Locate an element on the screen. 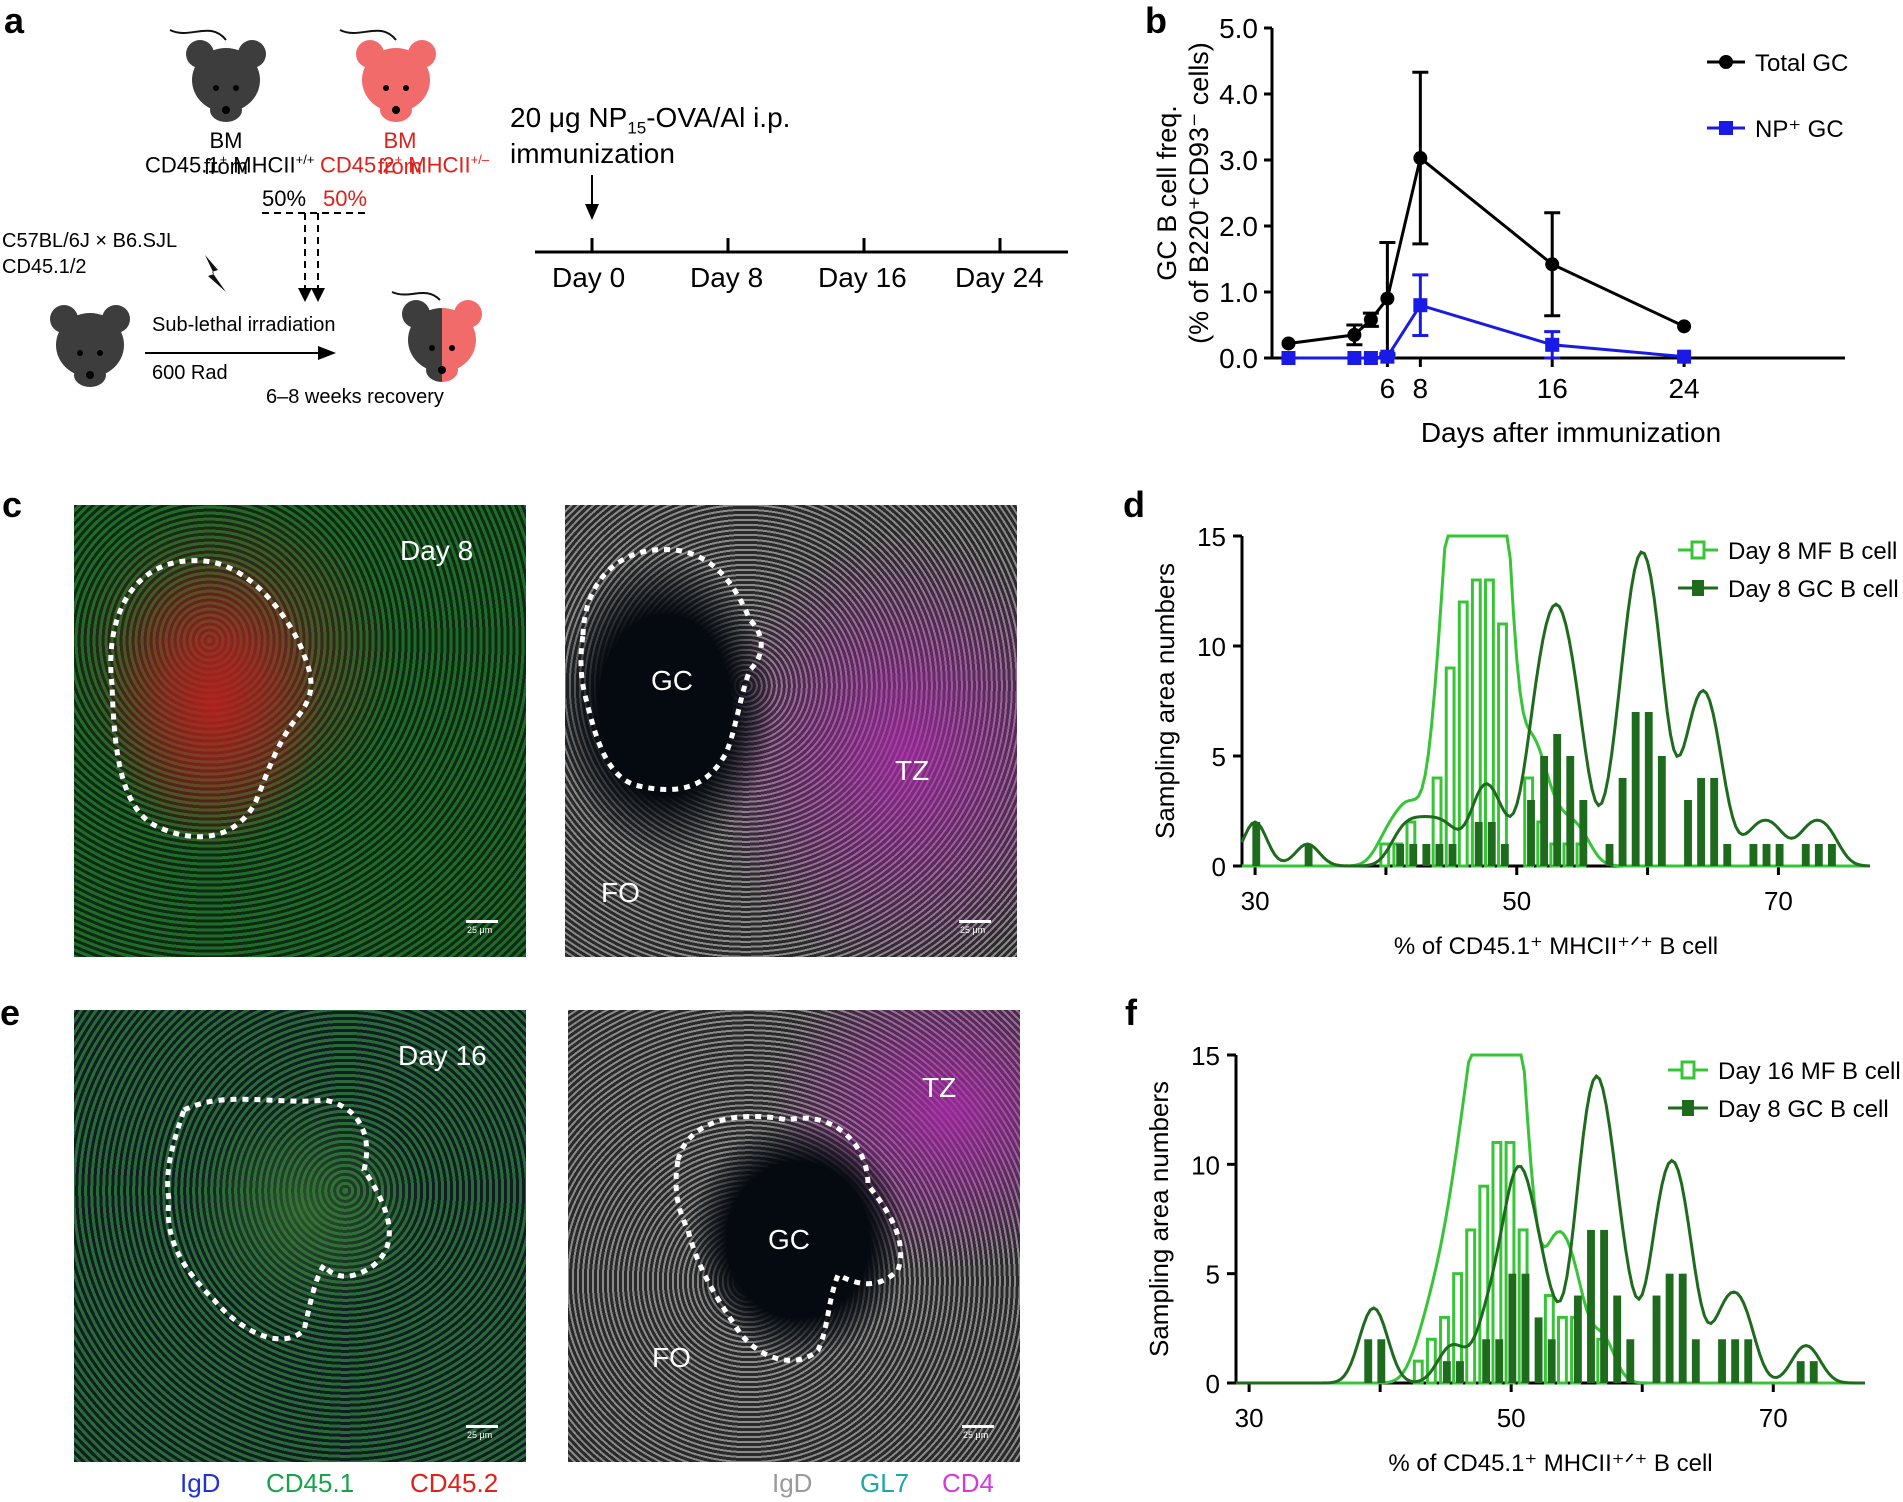  timeline-day24: Day 24 is located at coordinates (999, 277).